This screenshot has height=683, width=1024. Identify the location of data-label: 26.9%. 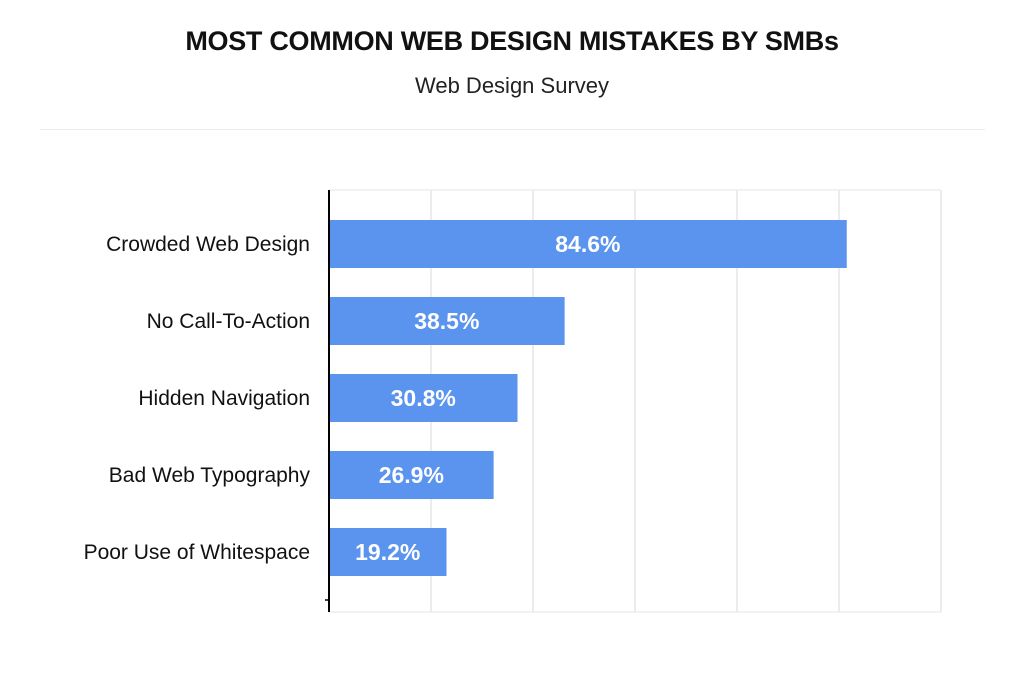
(411, 475).